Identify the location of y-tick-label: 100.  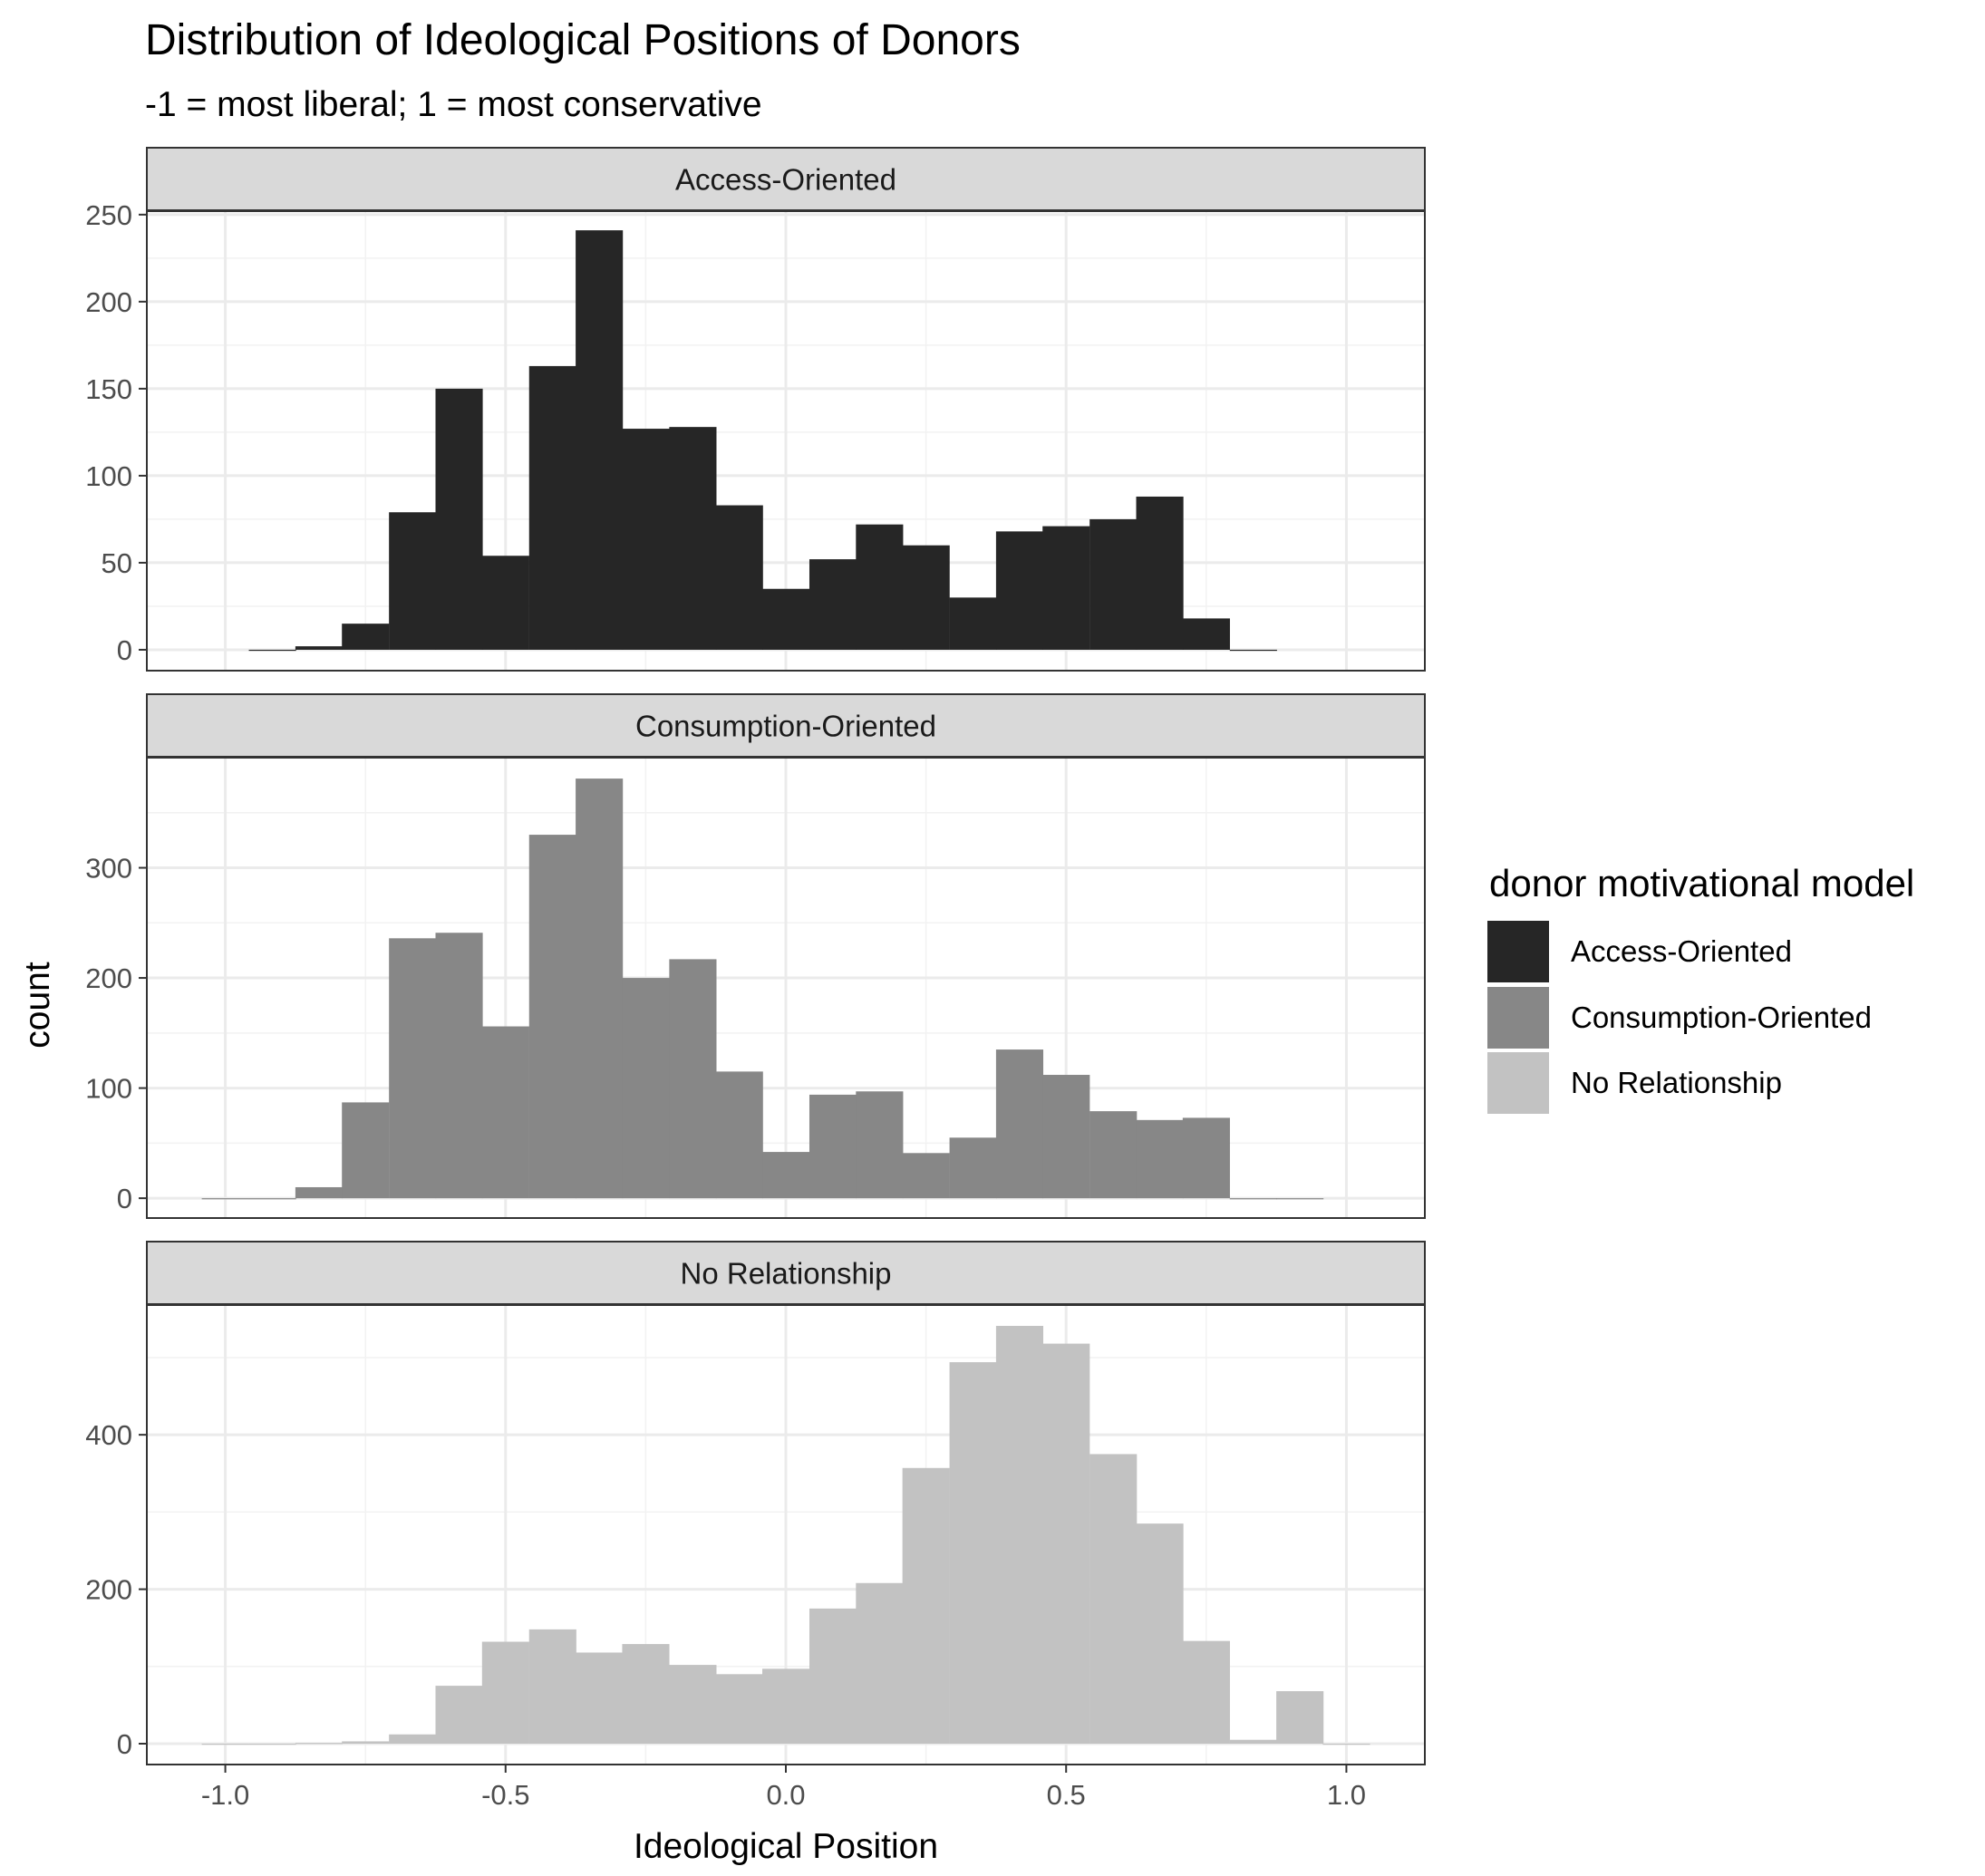
(108, 1089).